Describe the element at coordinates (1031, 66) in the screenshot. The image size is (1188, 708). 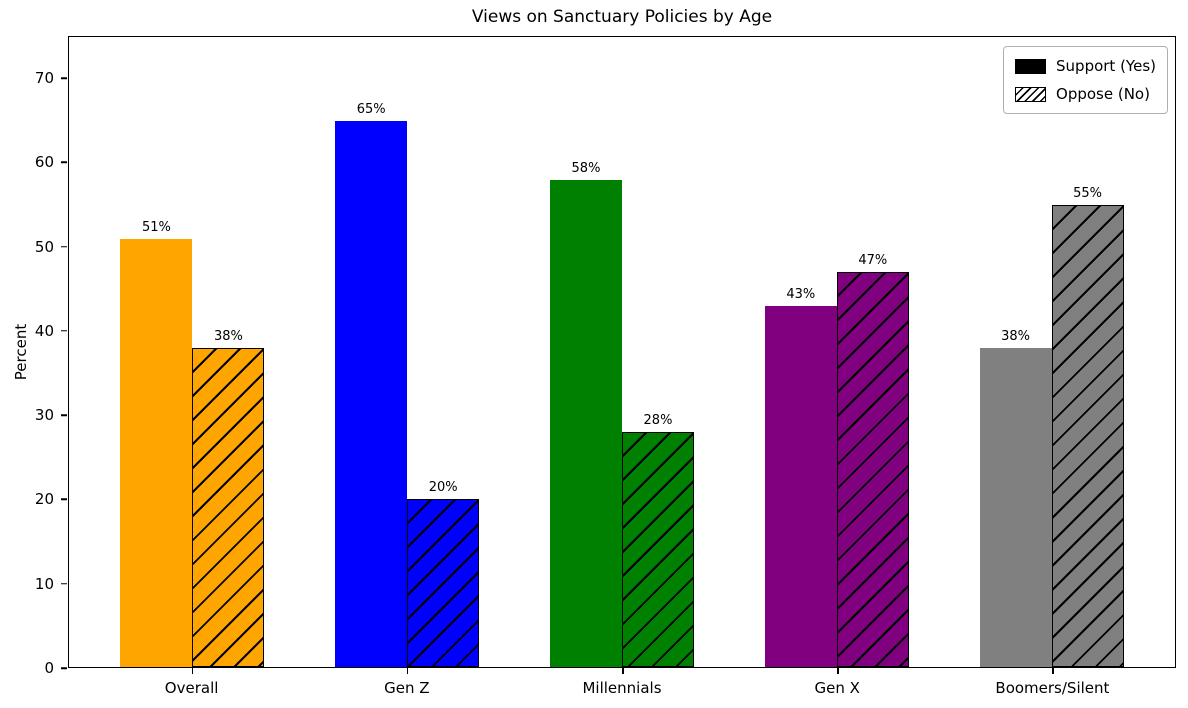
I see `legend-swatch-solid` at that location.